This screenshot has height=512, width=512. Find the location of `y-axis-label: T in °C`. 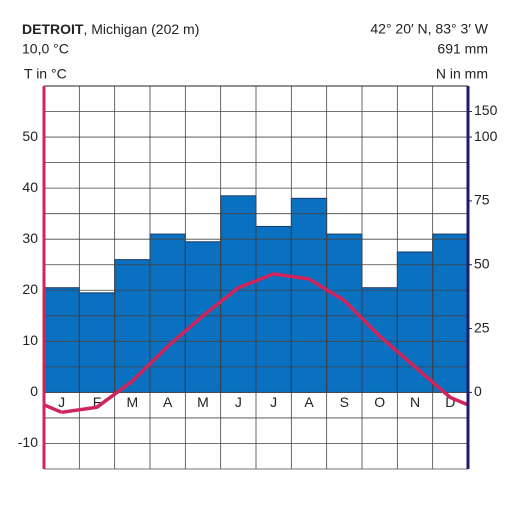

y-axis-label: T in °C is located at coordinates (45, 74).